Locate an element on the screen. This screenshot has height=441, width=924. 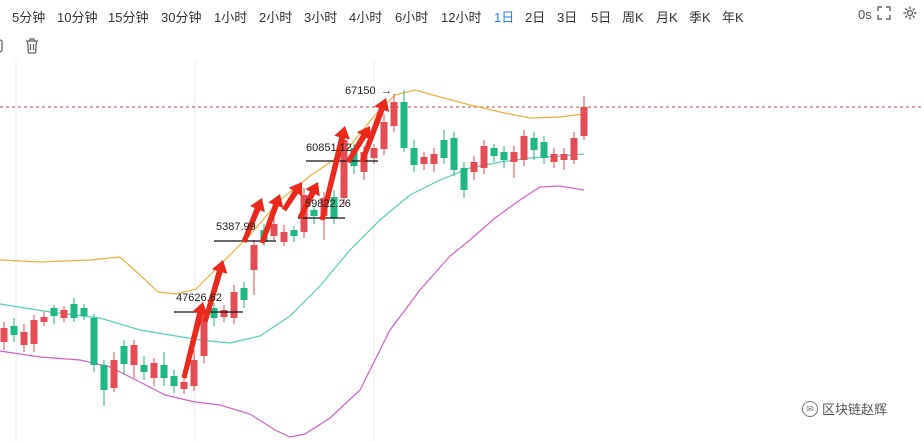
interval-3日: 3日 is located at coordinates (567, 17).